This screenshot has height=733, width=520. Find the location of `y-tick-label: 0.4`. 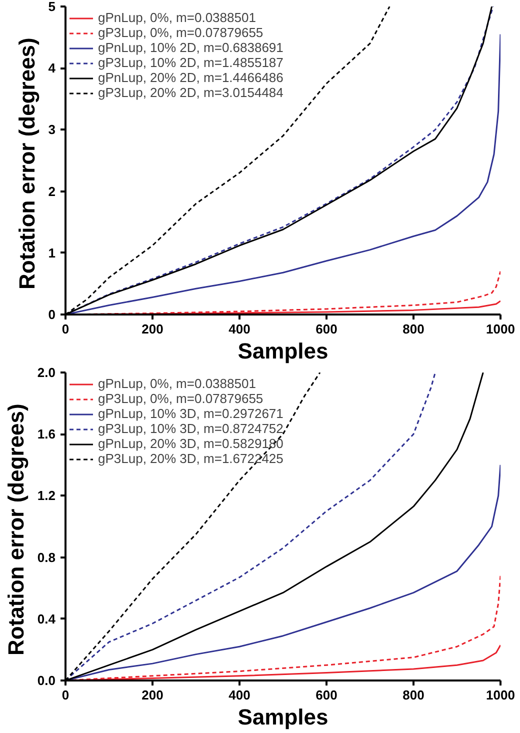

y-tick-label: 0.4 is located at coordinates (46, 618).